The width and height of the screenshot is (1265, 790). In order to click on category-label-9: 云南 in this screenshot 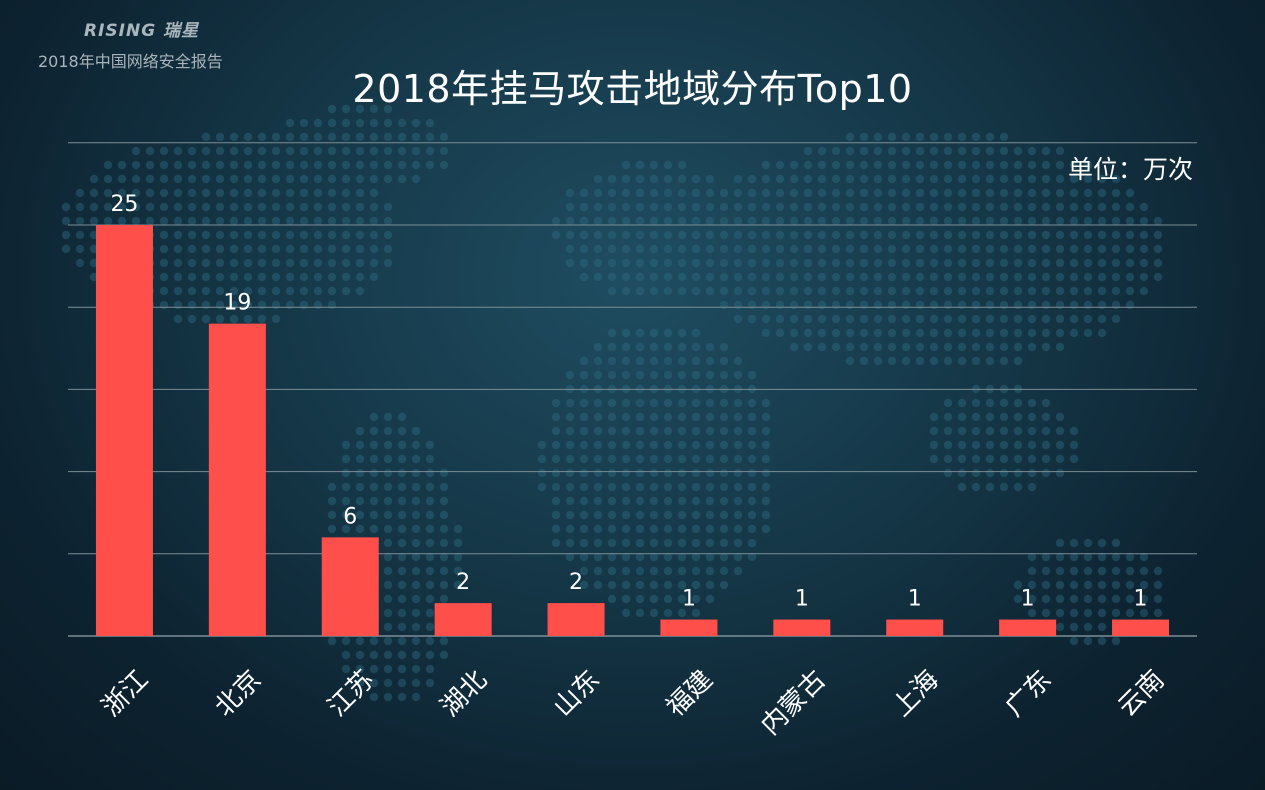, I will do `click(1142, 694)`.